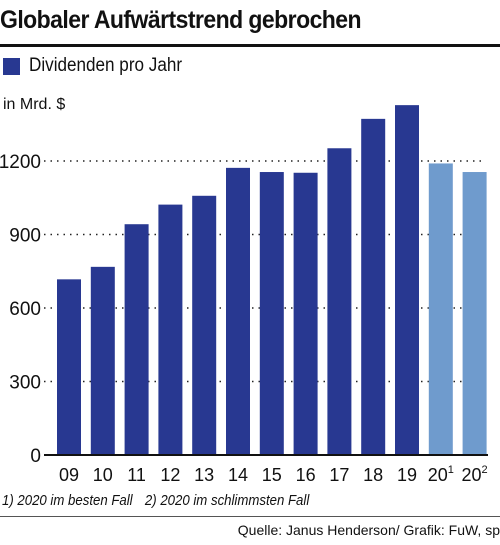 This screenshot has height=545, width=500. I want to click on source-credit: Quelle: Janus Henderson/ Grafik: FuW, sp, so click(368, 530).